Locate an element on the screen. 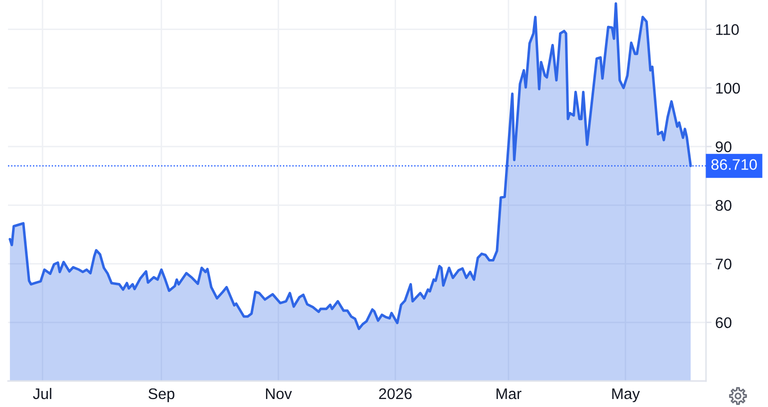  y-tick-label: 110 is located at coordinates (727, 29).